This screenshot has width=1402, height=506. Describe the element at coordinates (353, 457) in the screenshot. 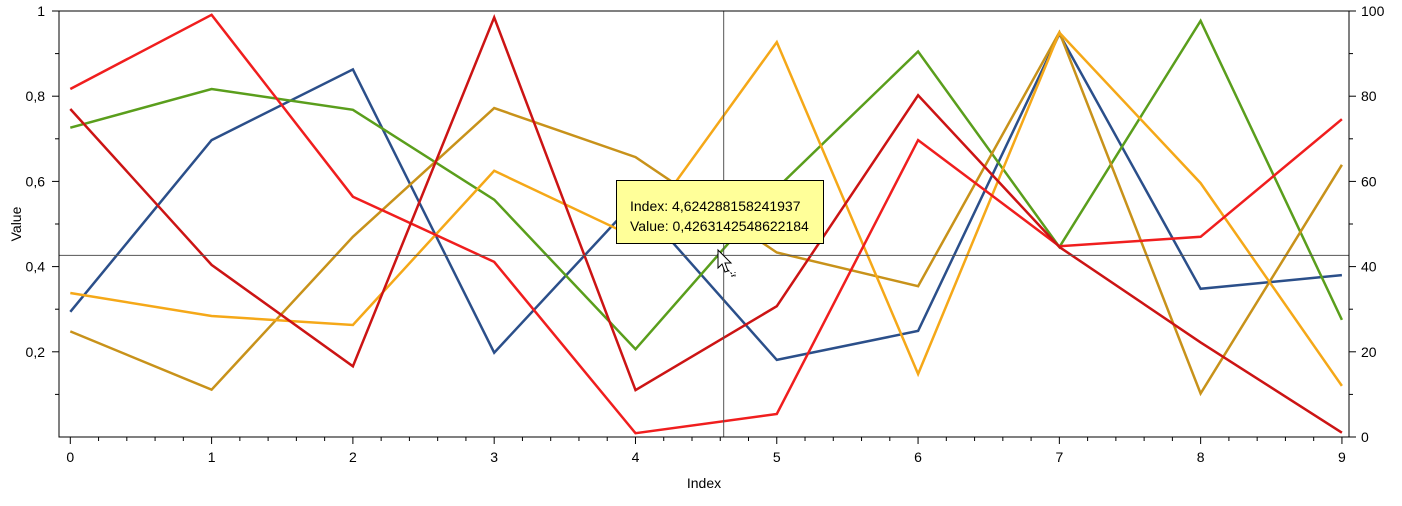

I see `x-tick-label: 2` at that location.